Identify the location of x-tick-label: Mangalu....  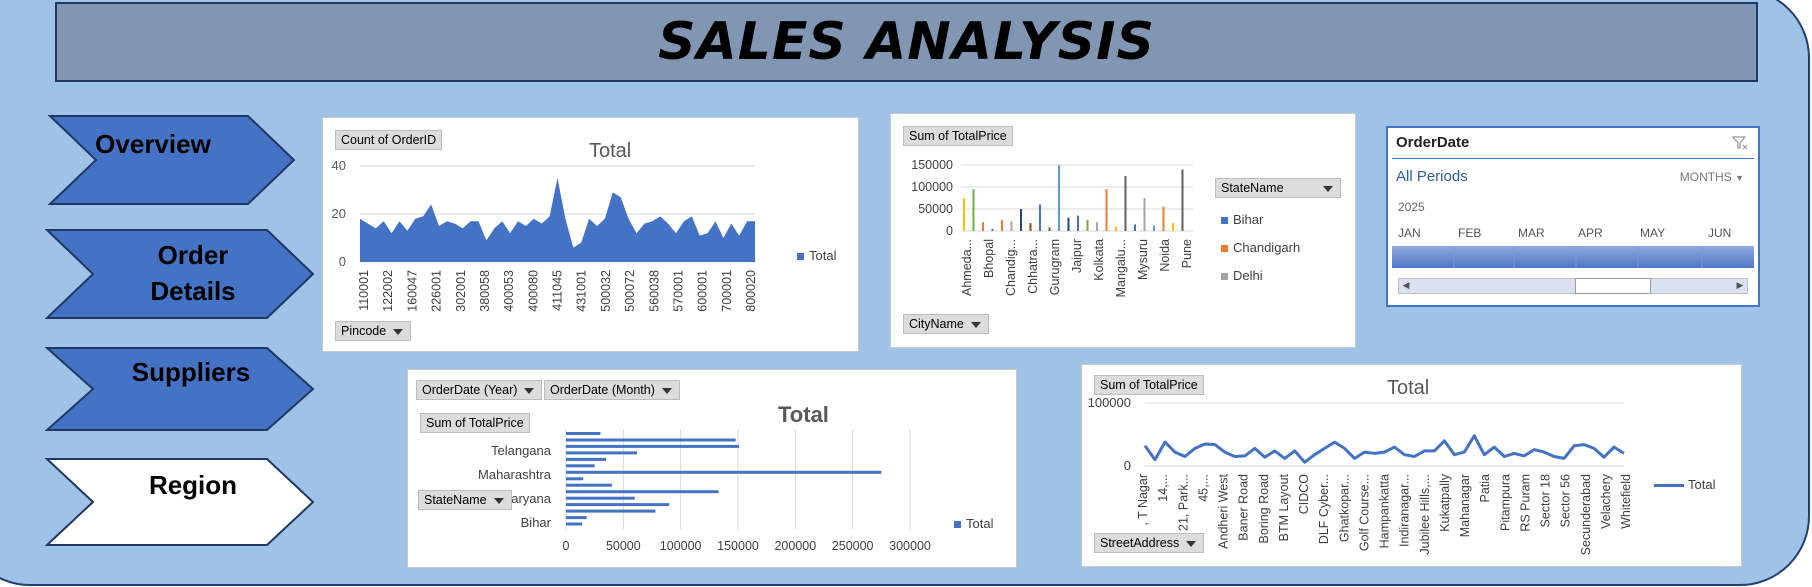
(1121, 268).